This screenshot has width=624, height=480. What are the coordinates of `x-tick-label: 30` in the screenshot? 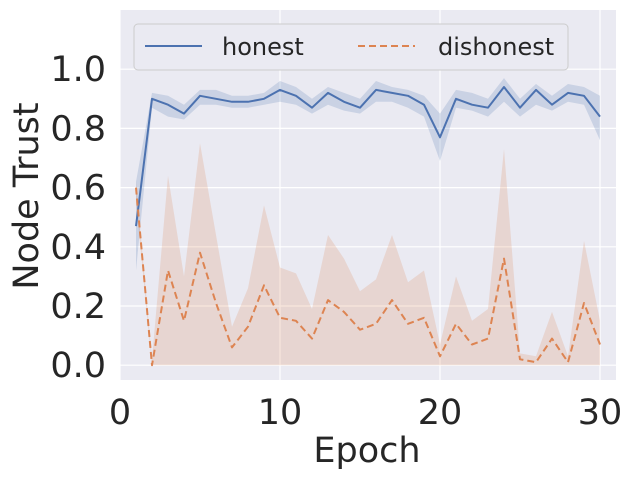 It's located at (600, 413).